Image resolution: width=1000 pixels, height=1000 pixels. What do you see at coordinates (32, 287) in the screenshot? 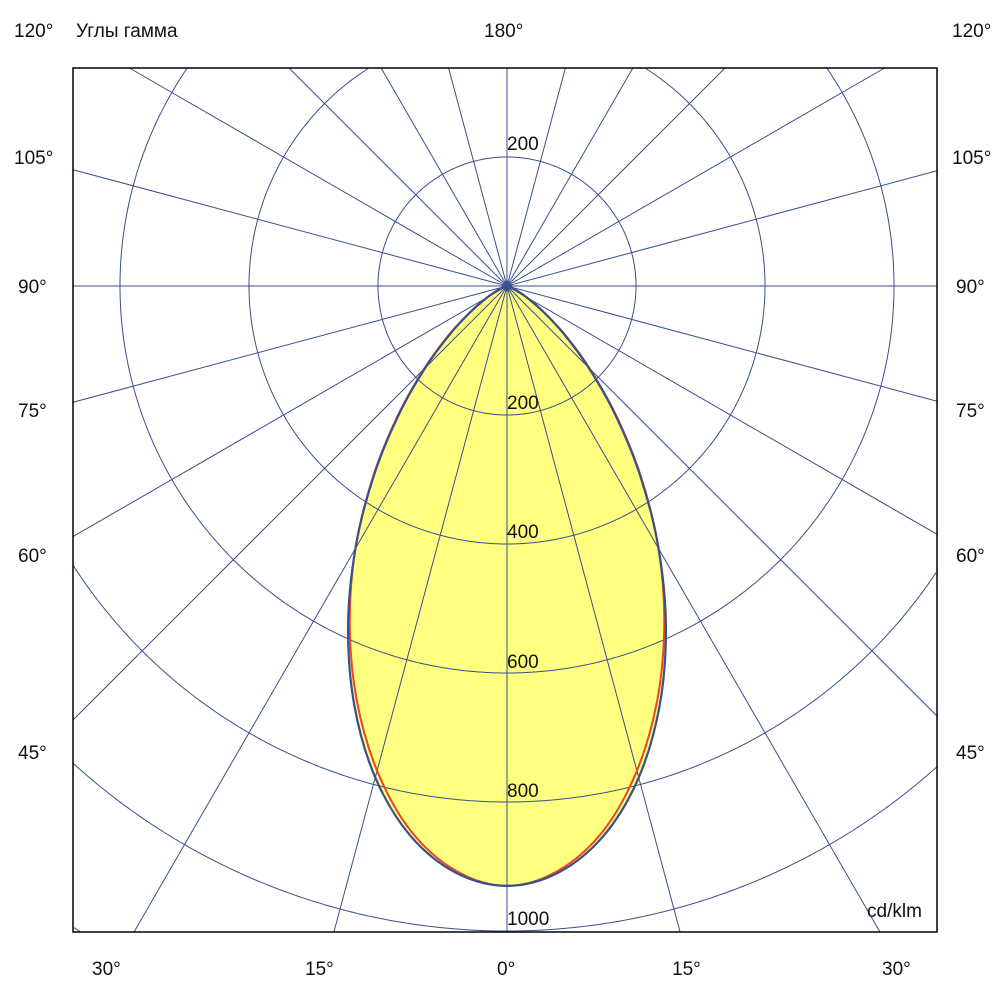
I see `left-angle-label: 90°` at bounding box center [32, 287].